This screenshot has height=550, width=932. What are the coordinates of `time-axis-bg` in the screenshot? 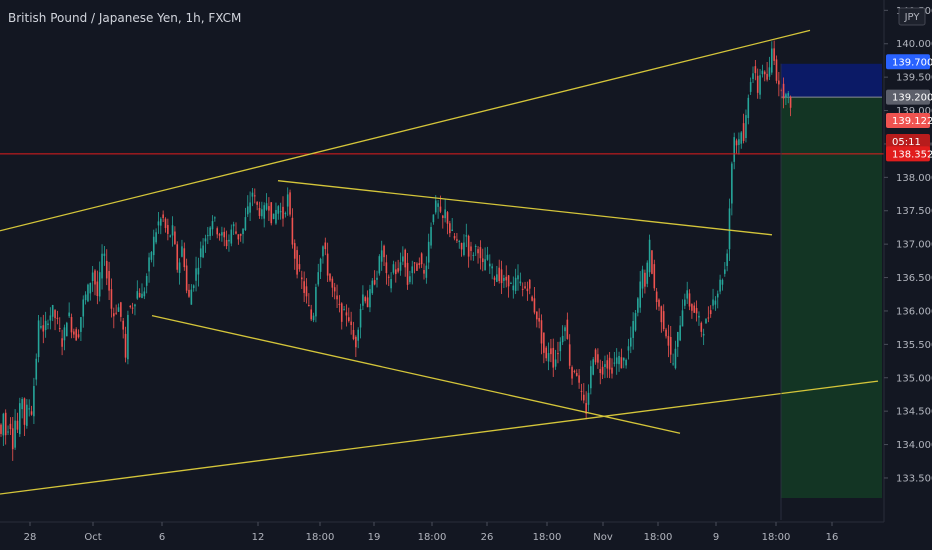 It's located at (466, 536).